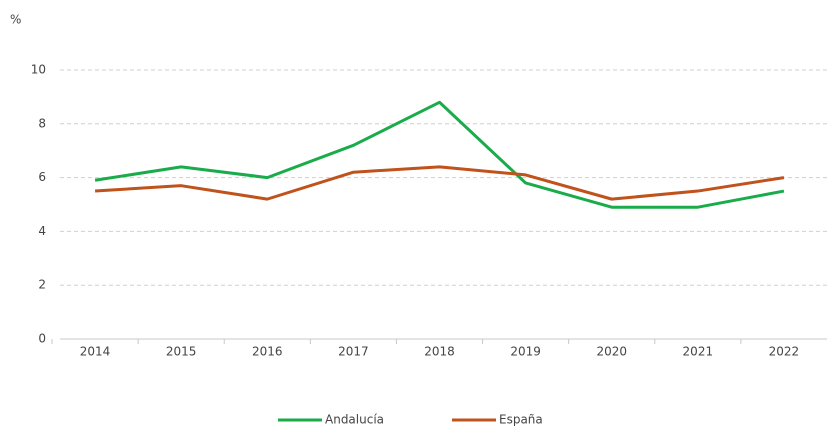 The width and height of the screenshot is (827, 426). What do you see at coordinates (42, 177) in the screenshot?
I see `y-tick-label: 6` at bounding box center [42, 177].